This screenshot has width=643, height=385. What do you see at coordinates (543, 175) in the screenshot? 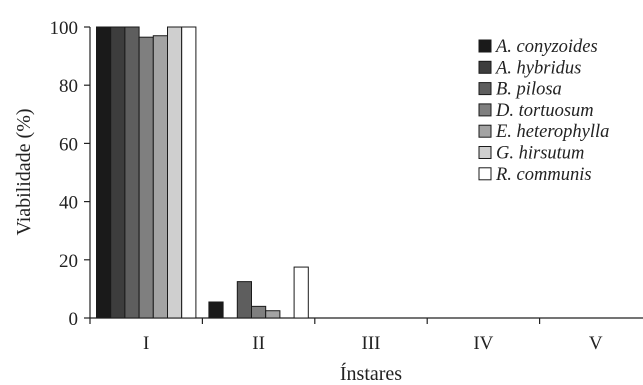
I see `legend-label: R. communis` at bounding box center [543, 175].